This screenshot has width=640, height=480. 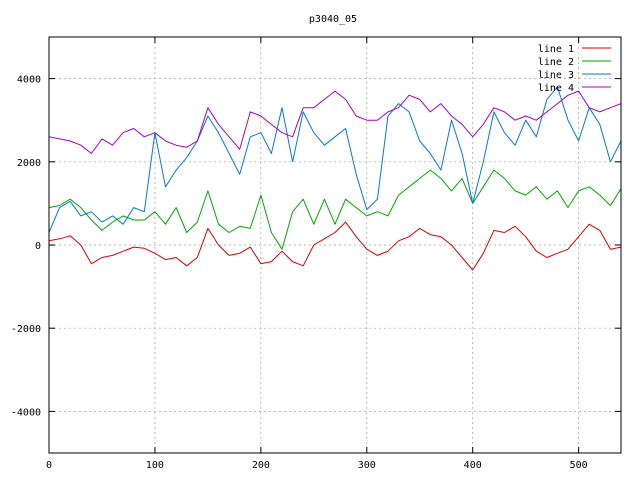 What do you see at coordinates (556, 49) in the screenshot?
I see `legend-label-1: line 1` at bounding box center [556, 49].